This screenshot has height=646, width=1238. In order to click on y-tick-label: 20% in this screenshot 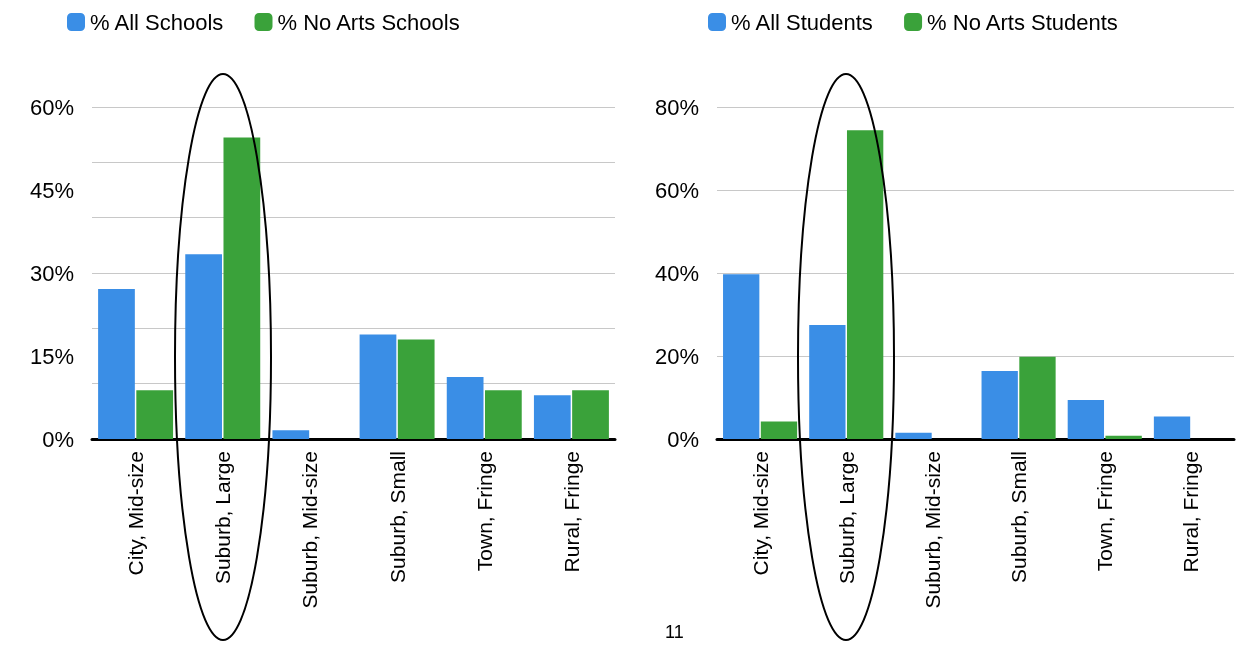, I will do `click(676, 356)`.